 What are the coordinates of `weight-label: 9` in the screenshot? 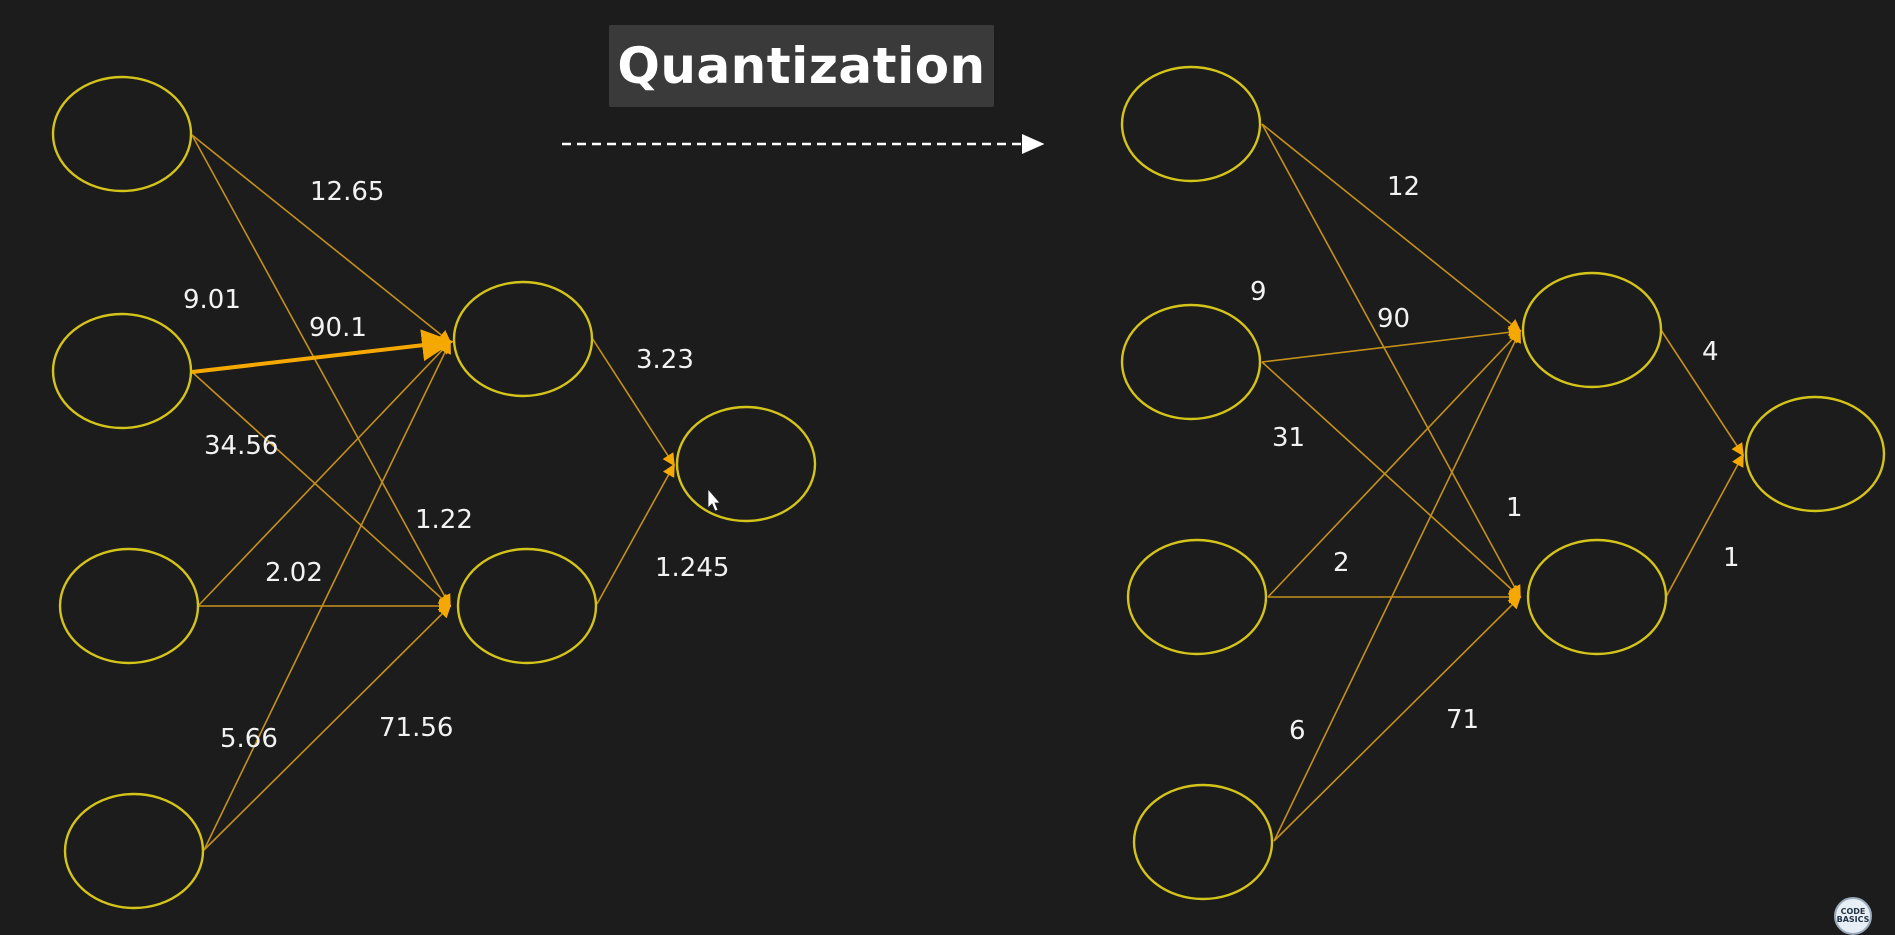 It's located at (1258, 292).